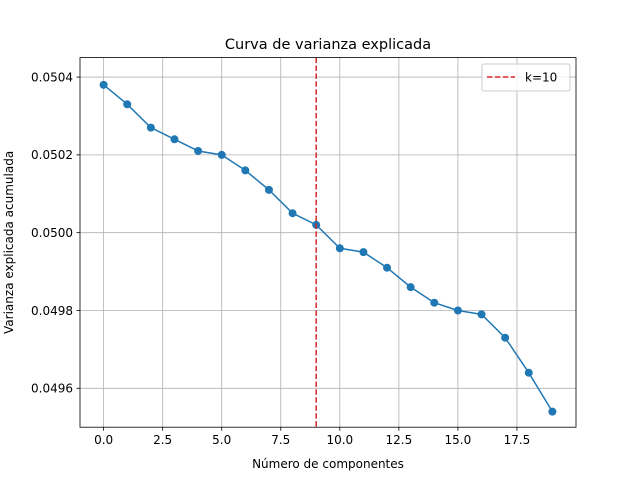 This screenshot has height=480, width=640. Describe the element at coordinates (328, 45) in the screenshot. I see `chart-title: Curva de varianza explicada` at that location.